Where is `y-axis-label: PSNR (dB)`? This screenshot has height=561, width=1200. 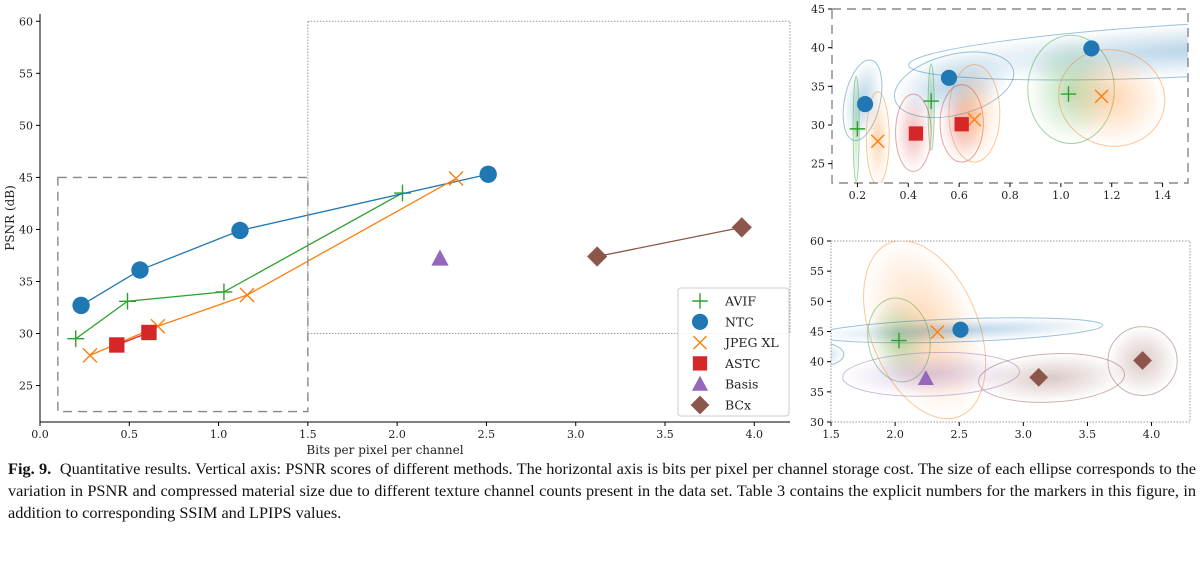 y-axis-label: PSNR (dB) is located at coordinates (10, 218).